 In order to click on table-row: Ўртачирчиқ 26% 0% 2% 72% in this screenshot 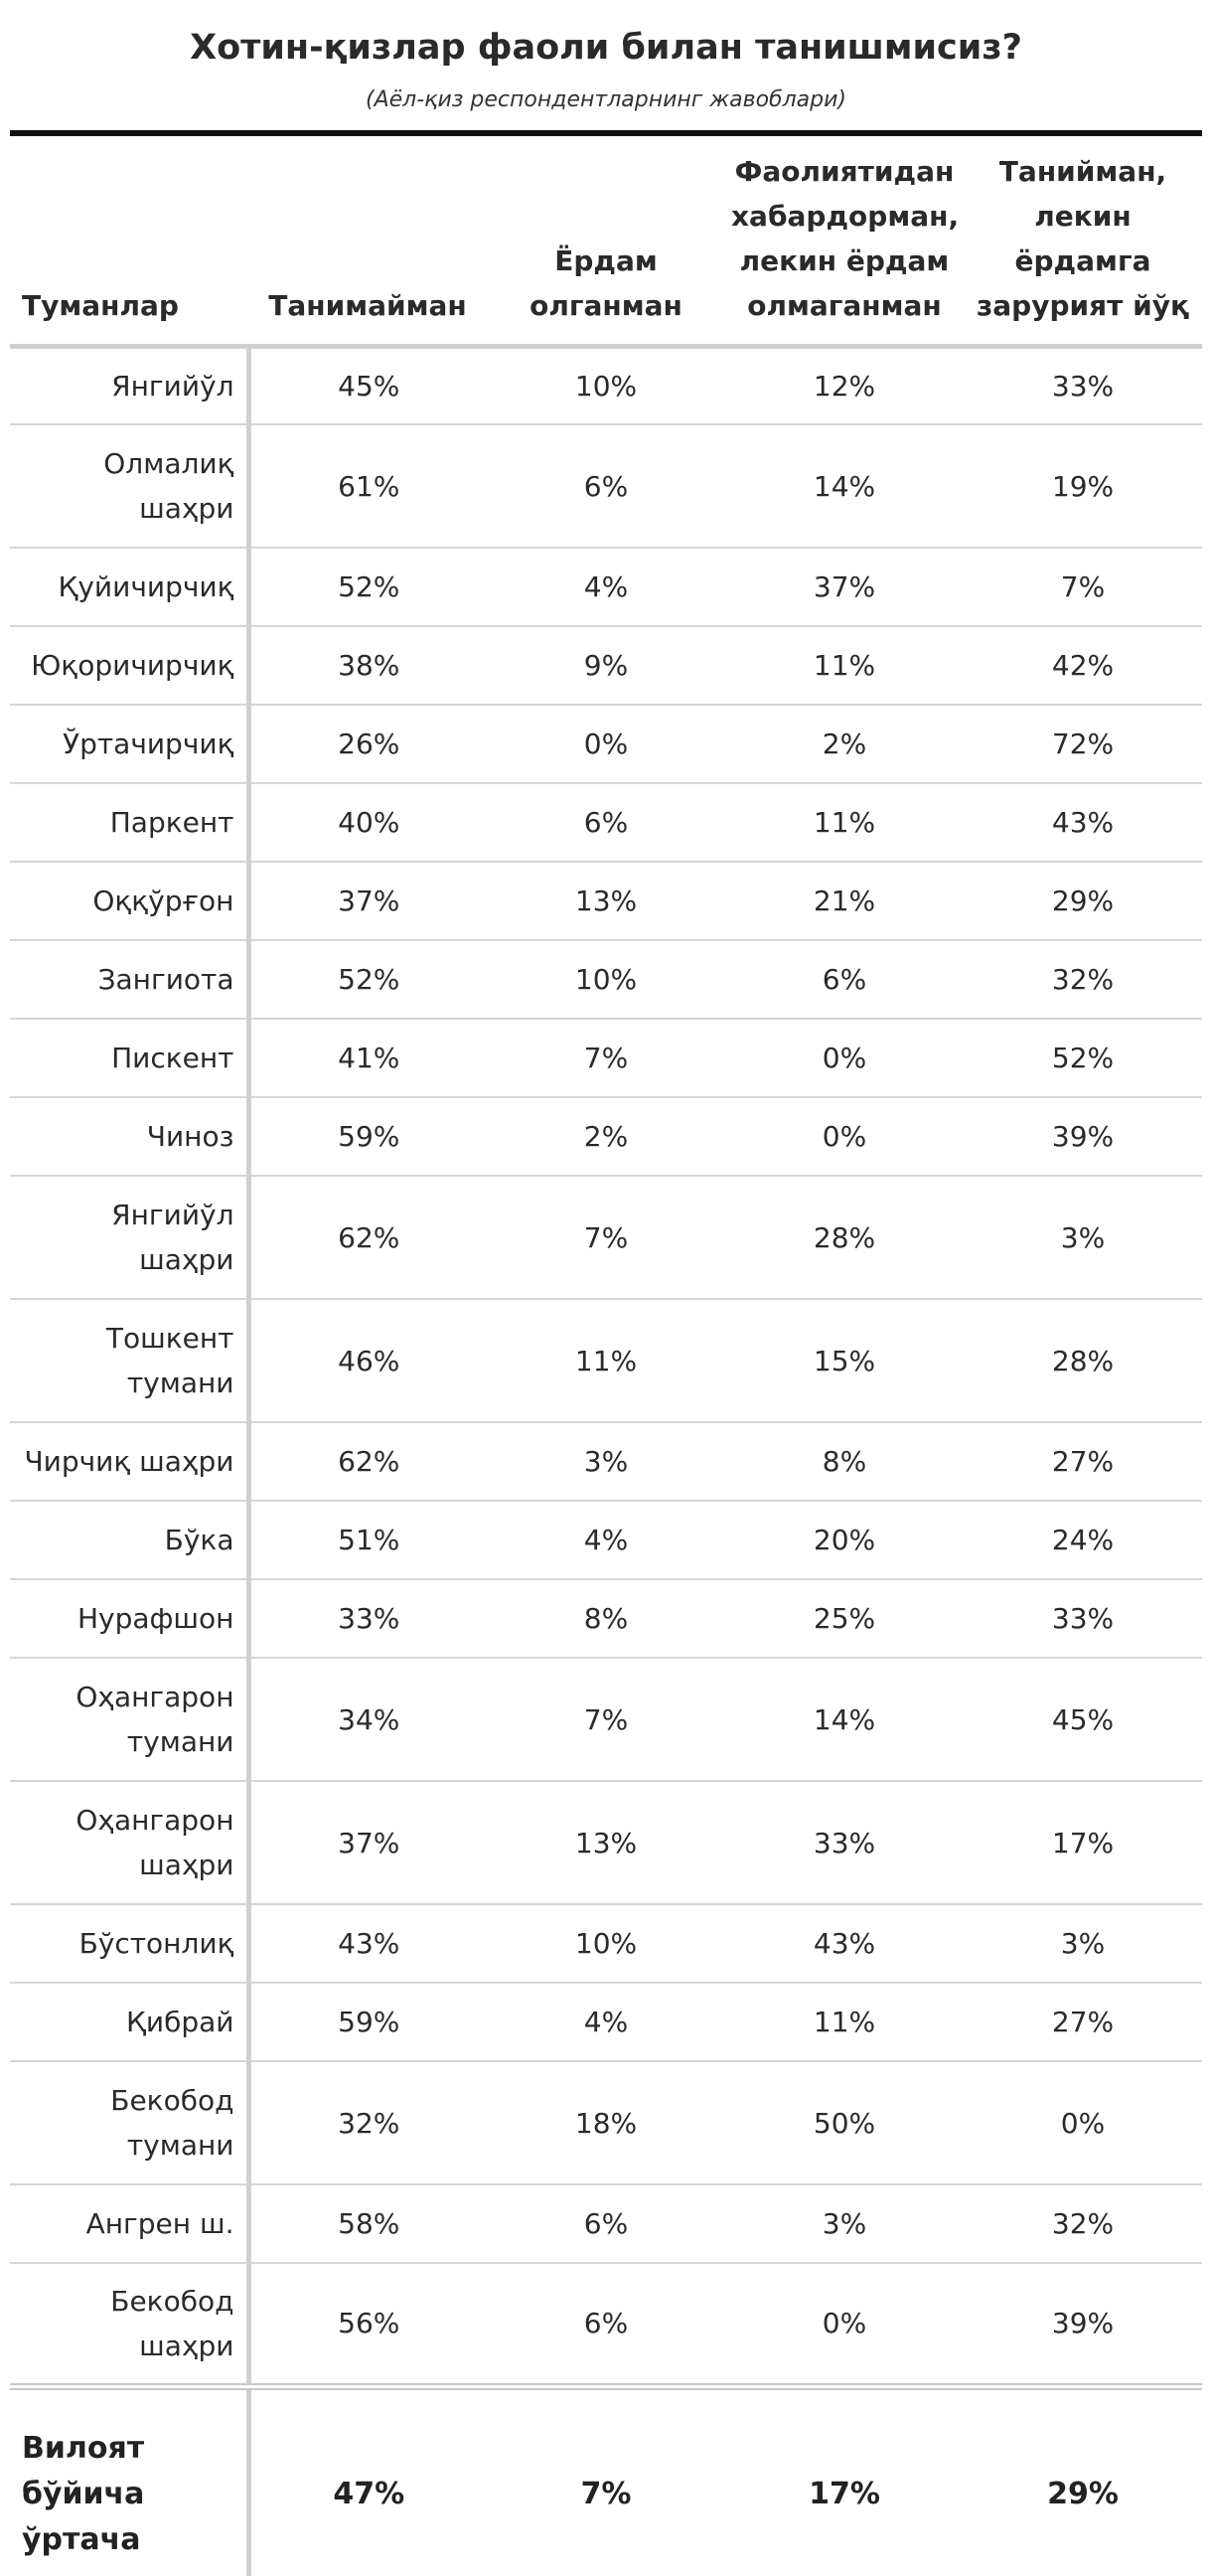, I will do `click(606, 744)`.